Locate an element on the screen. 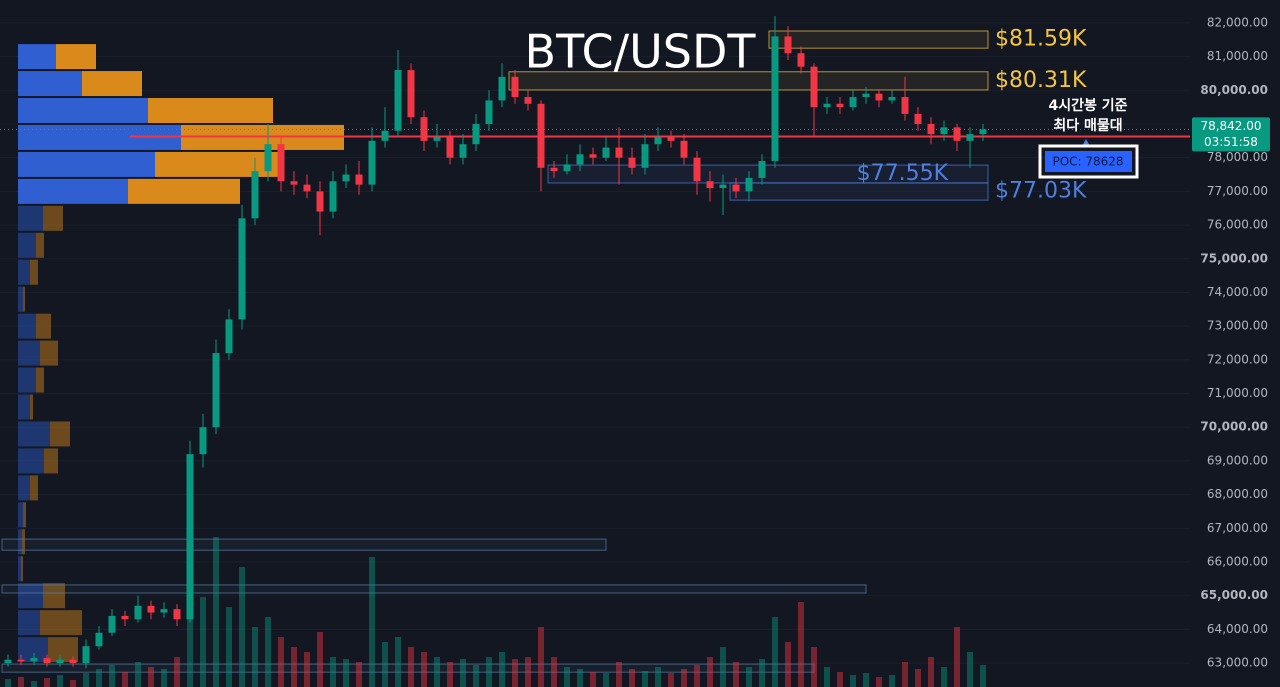 This screenshot has height=687, width=1280. last-price-tag is located at coordinates (1231, 134).